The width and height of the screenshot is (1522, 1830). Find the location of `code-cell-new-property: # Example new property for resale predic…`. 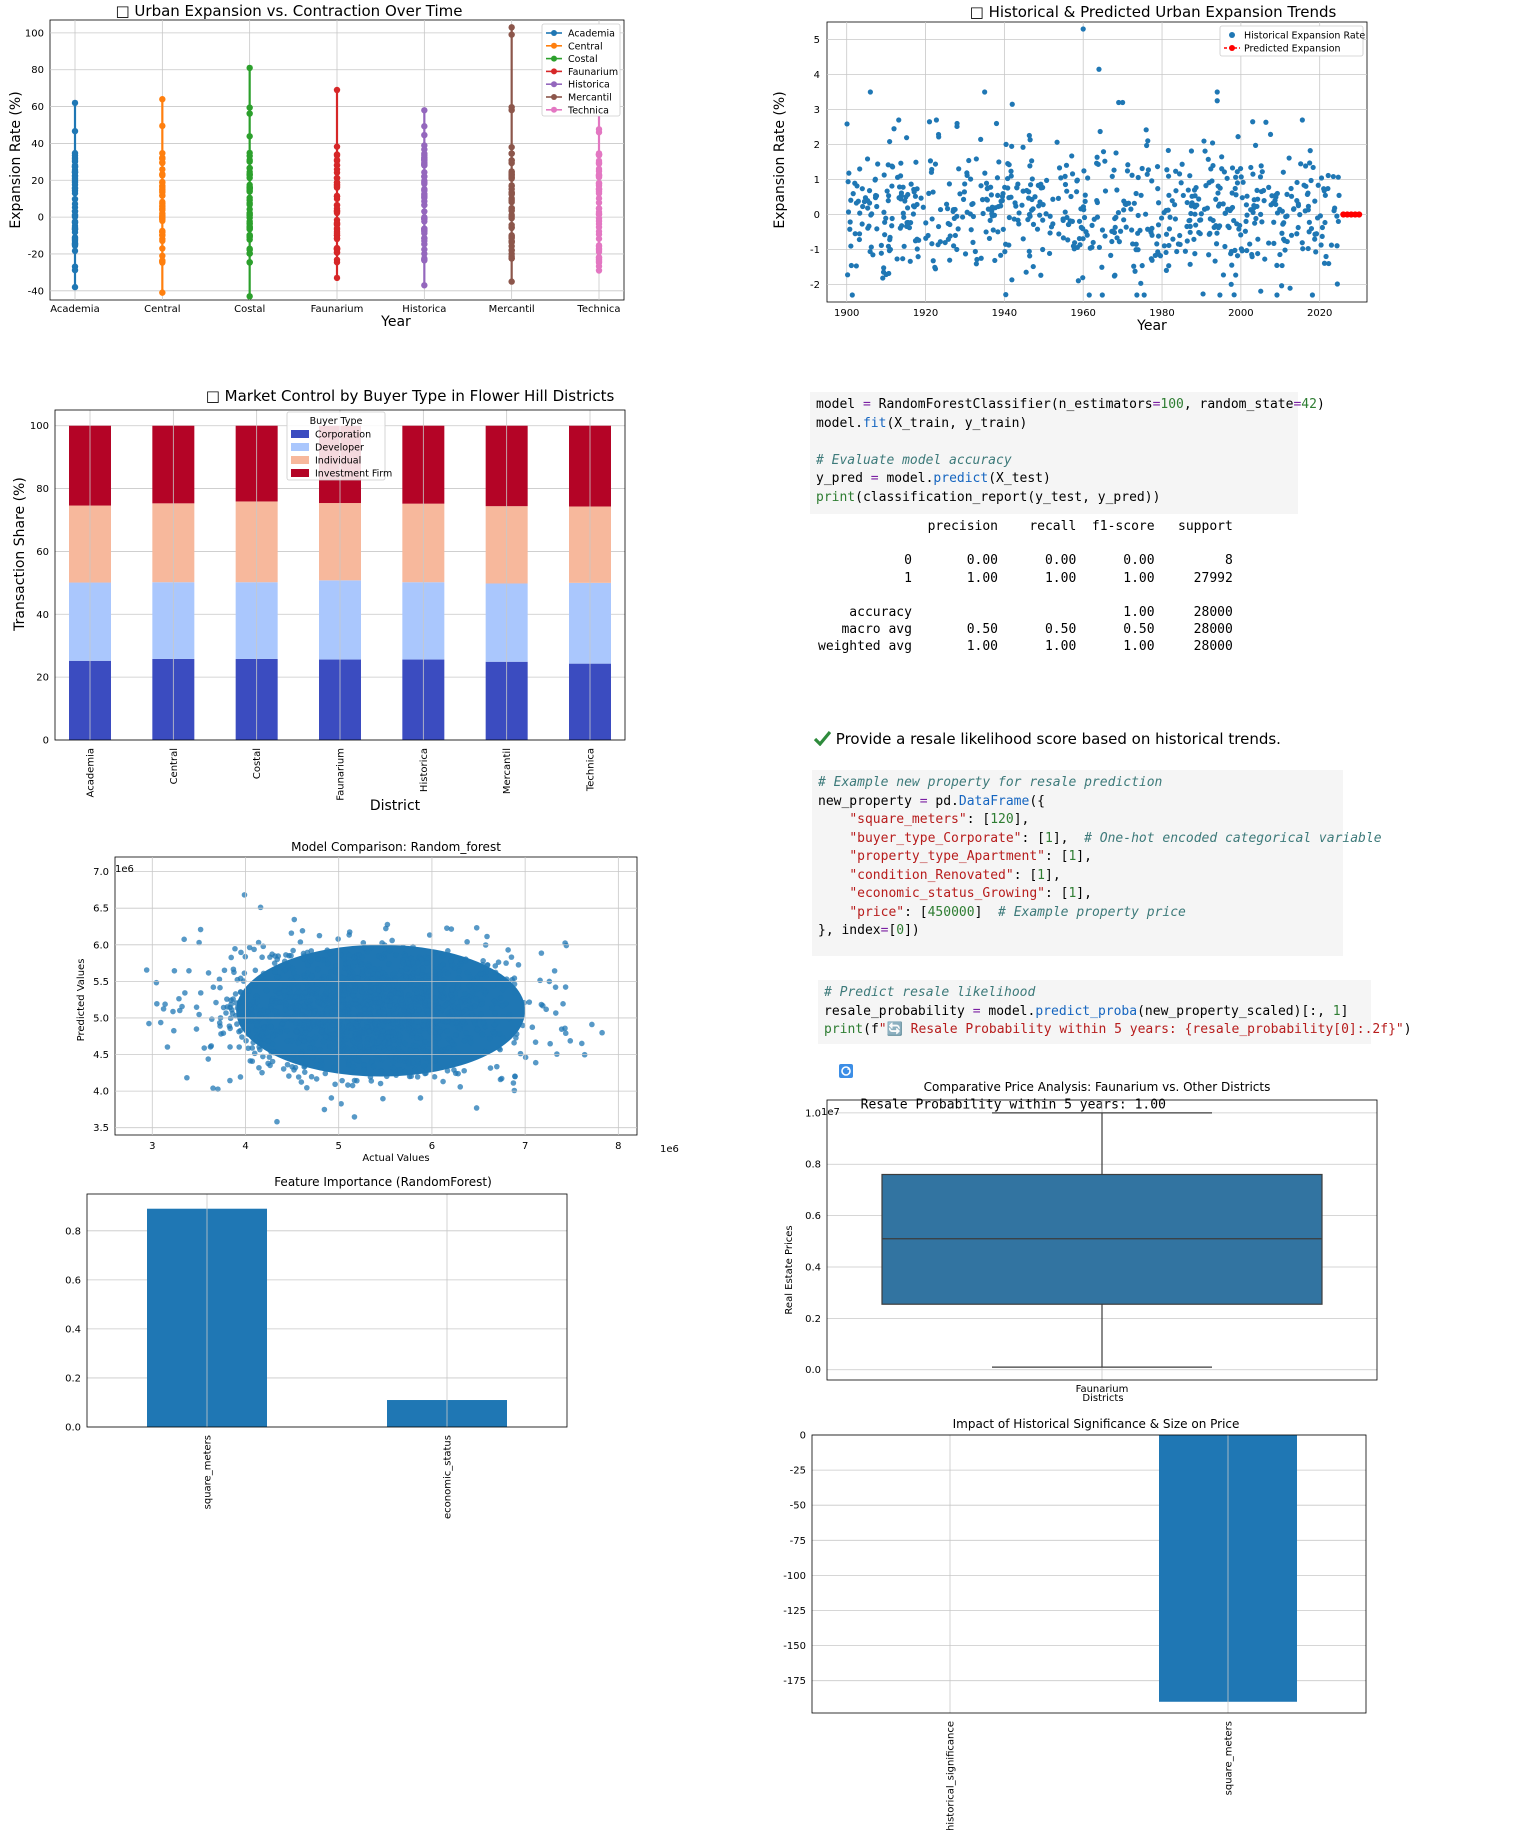

code-cell-new-property: # Example new property for resale predic… is located at coordinates (1097, 863).